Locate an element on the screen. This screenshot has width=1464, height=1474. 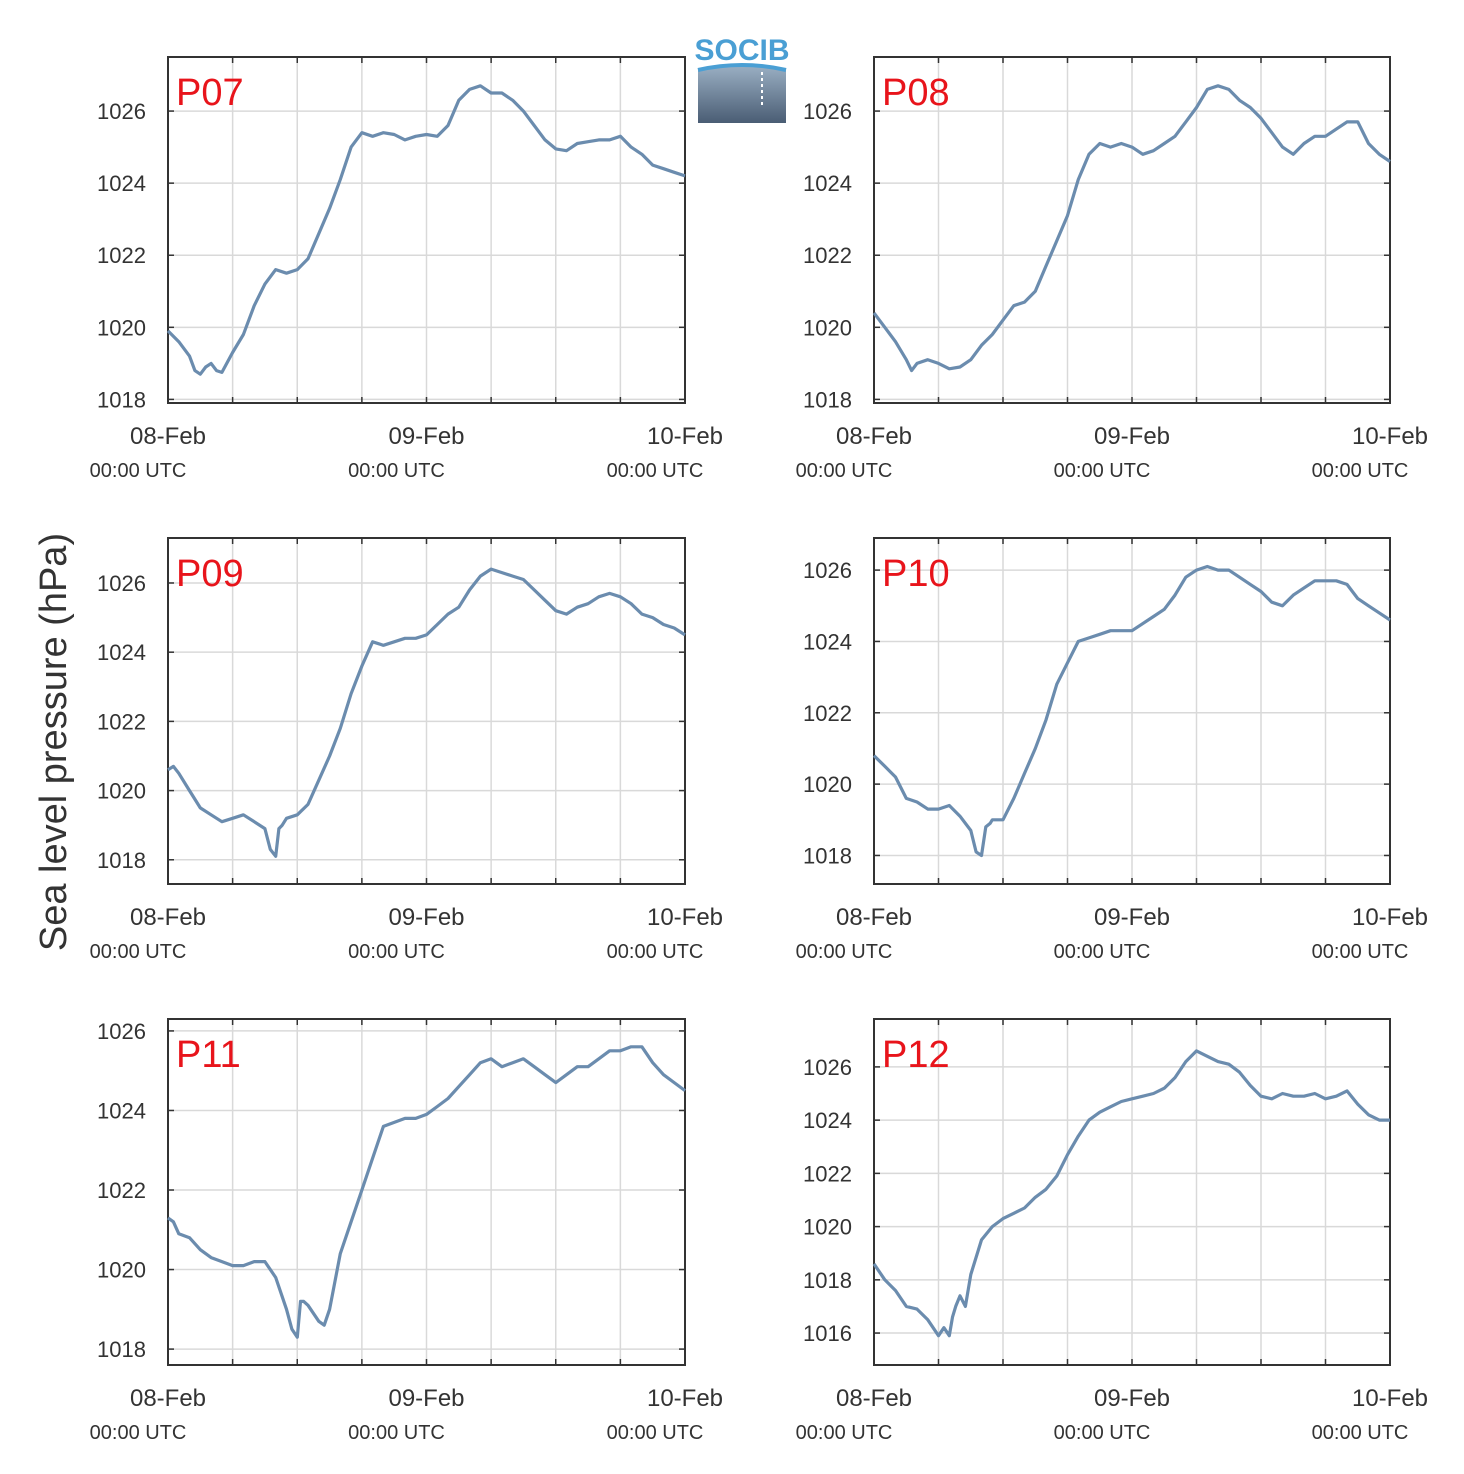
panel-label-p12: P12 is located at coordinates (916, 1055).